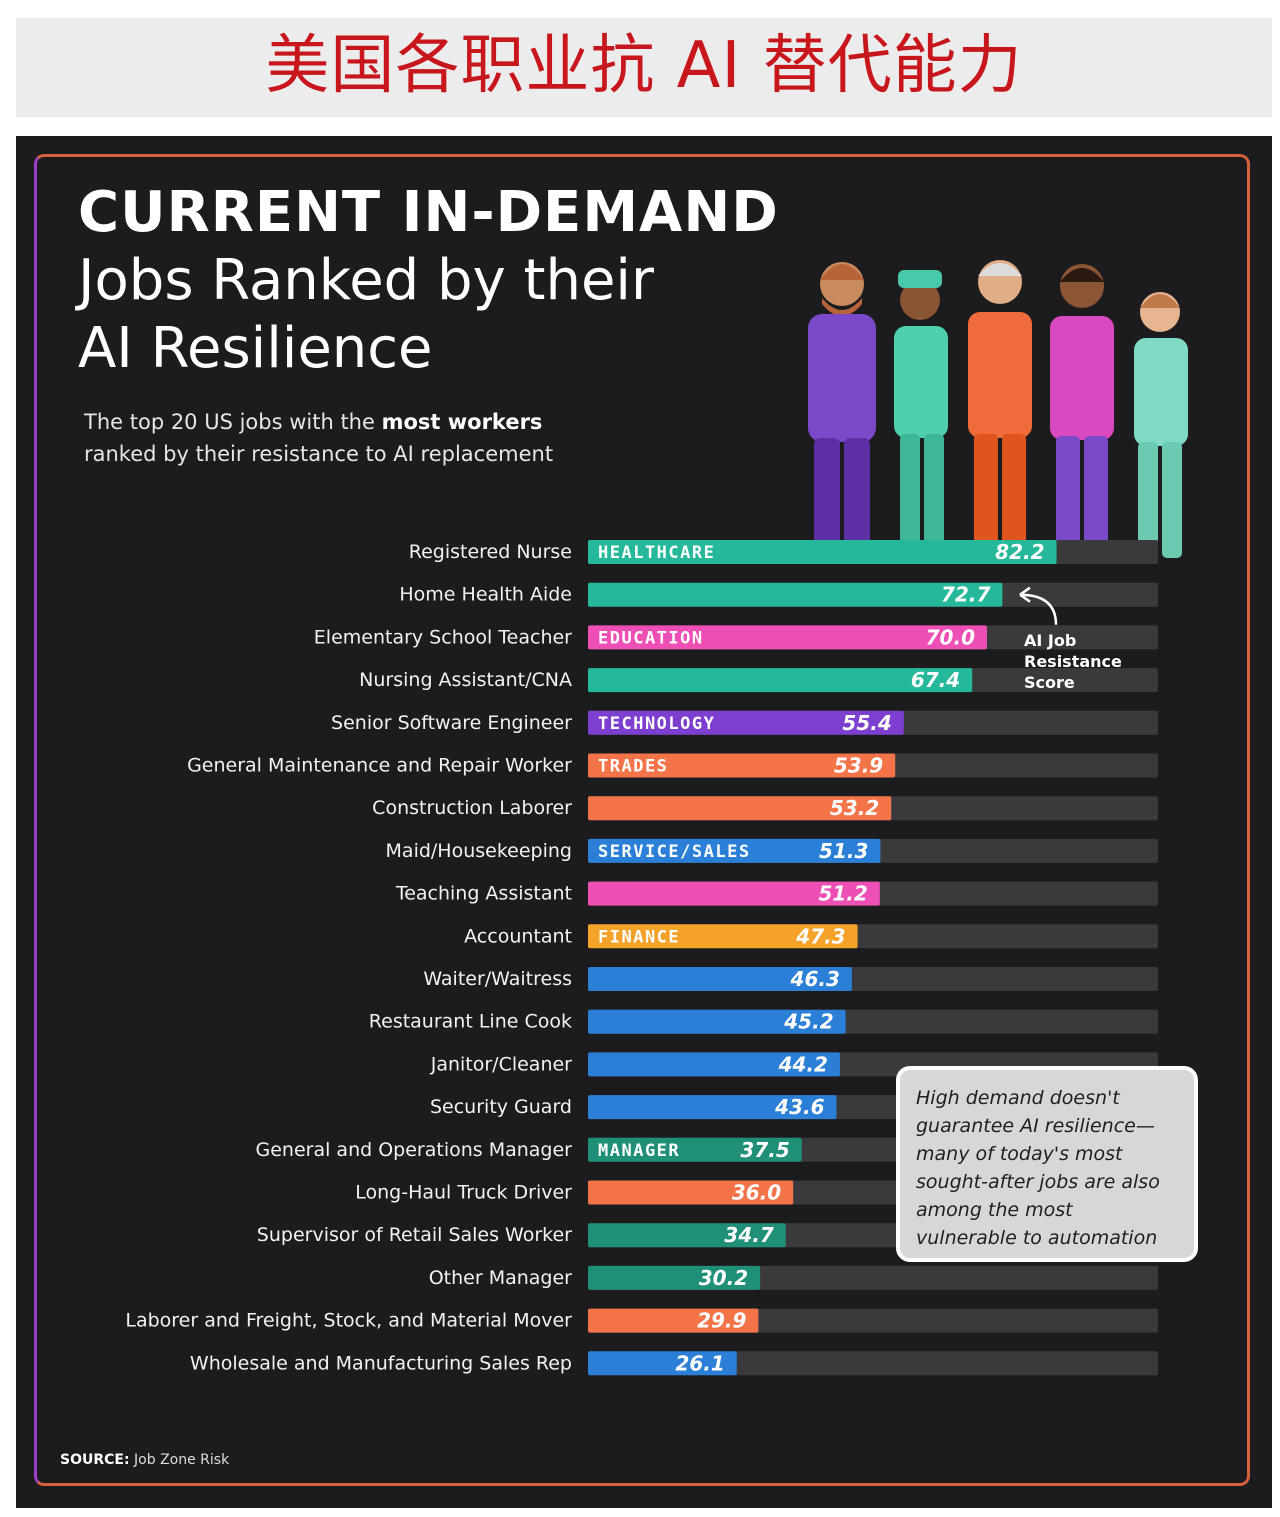 The image size is (1280, 1517). Describe the element at coordinates (965, 595) in the screenshot. I see `bar-value-label: 72.7` at that location.